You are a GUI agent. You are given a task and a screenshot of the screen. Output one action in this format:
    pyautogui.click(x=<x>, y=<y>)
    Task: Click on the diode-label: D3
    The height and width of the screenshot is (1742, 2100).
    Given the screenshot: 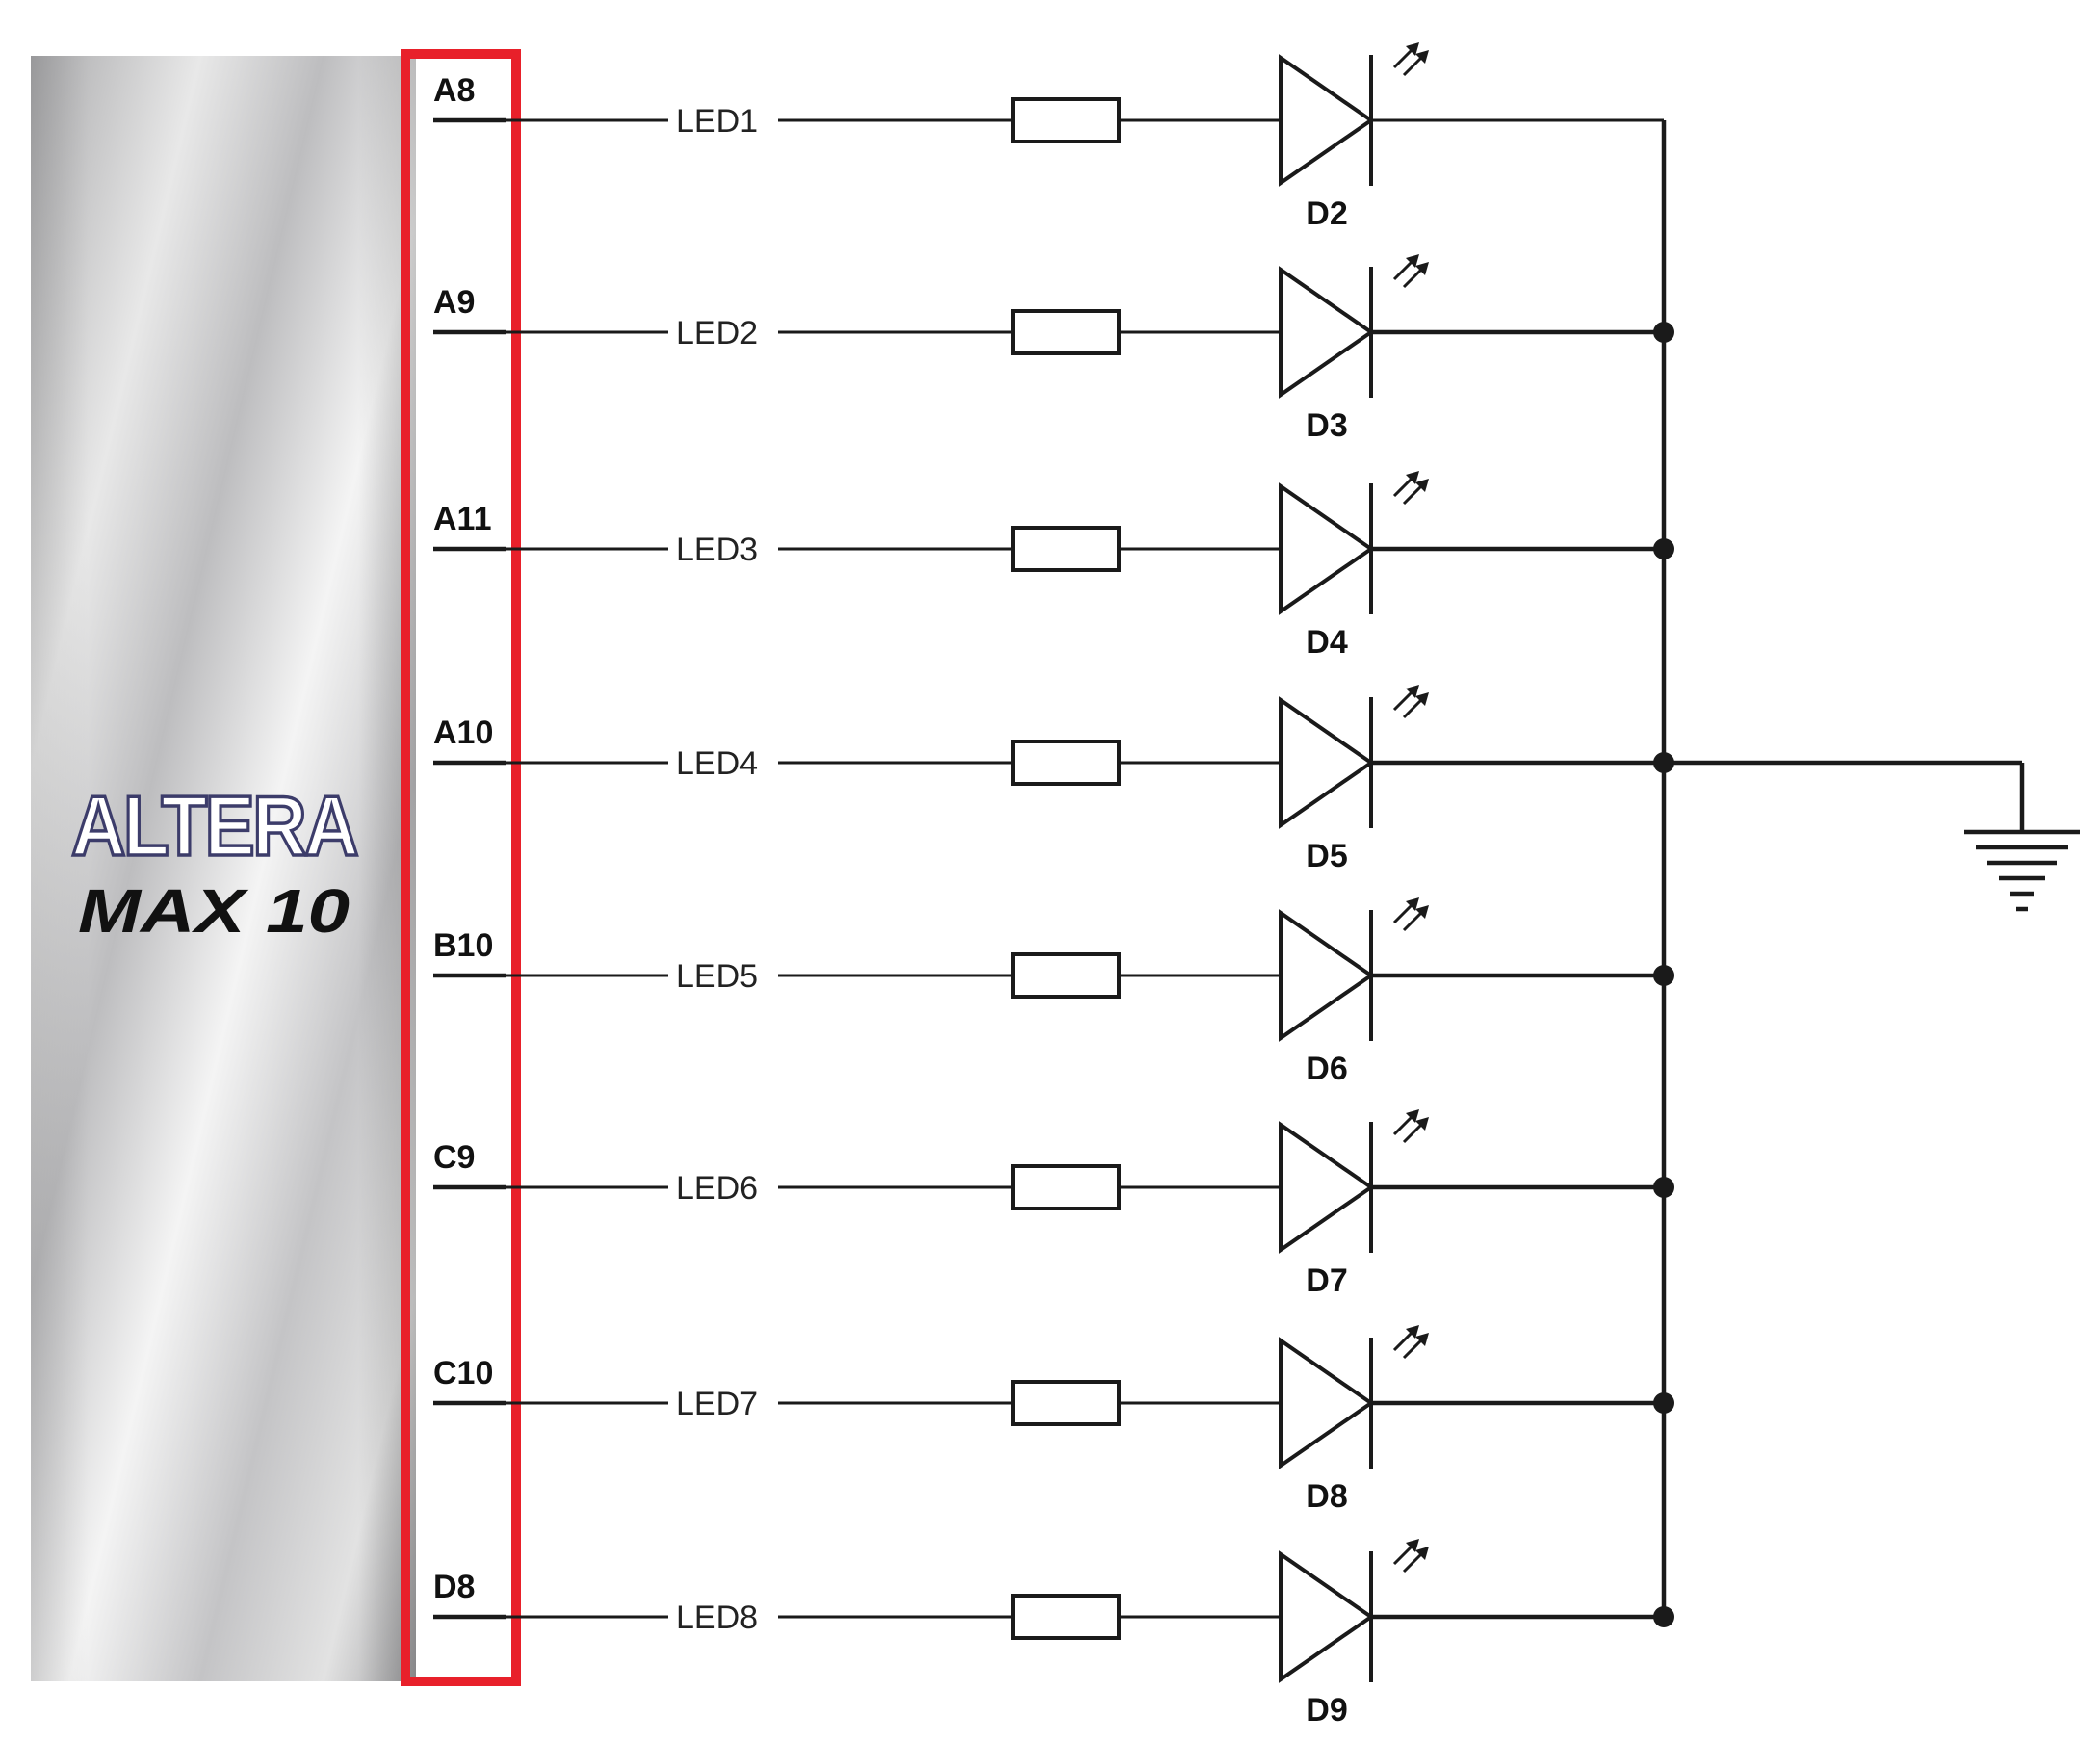 What is the action you would take?
    pyautogui.click(x=1326, y=425)
    